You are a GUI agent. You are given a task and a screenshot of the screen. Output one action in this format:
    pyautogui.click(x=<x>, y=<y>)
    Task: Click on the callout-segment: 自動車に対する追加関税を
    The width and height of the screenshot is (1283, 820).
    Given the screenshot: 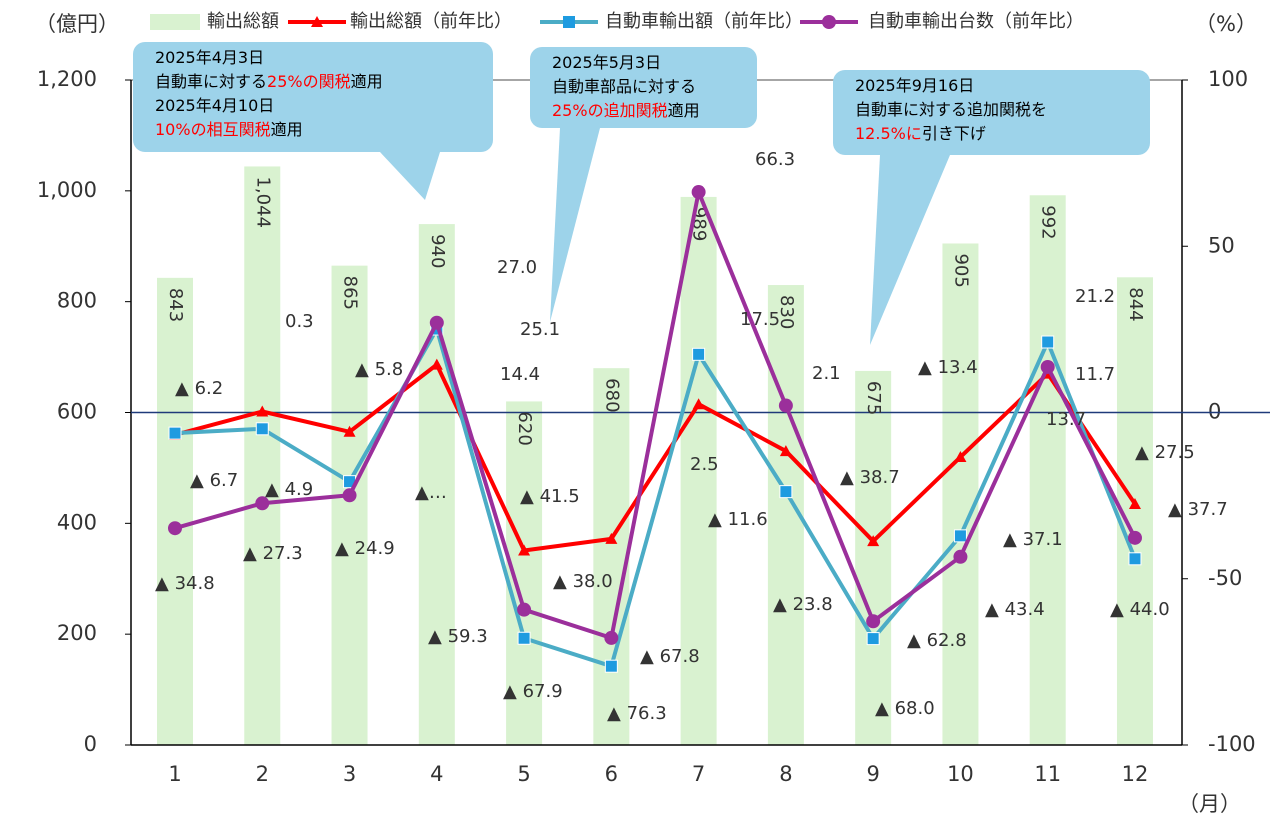 What is the action you would take?
    pyautogui.click(x=951, y=109)
    